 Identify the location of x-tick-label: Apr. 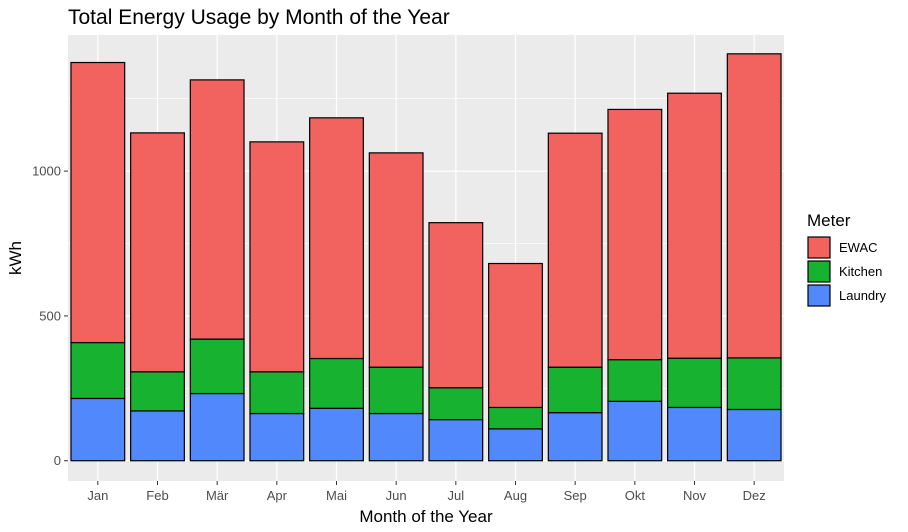
(277, 495).